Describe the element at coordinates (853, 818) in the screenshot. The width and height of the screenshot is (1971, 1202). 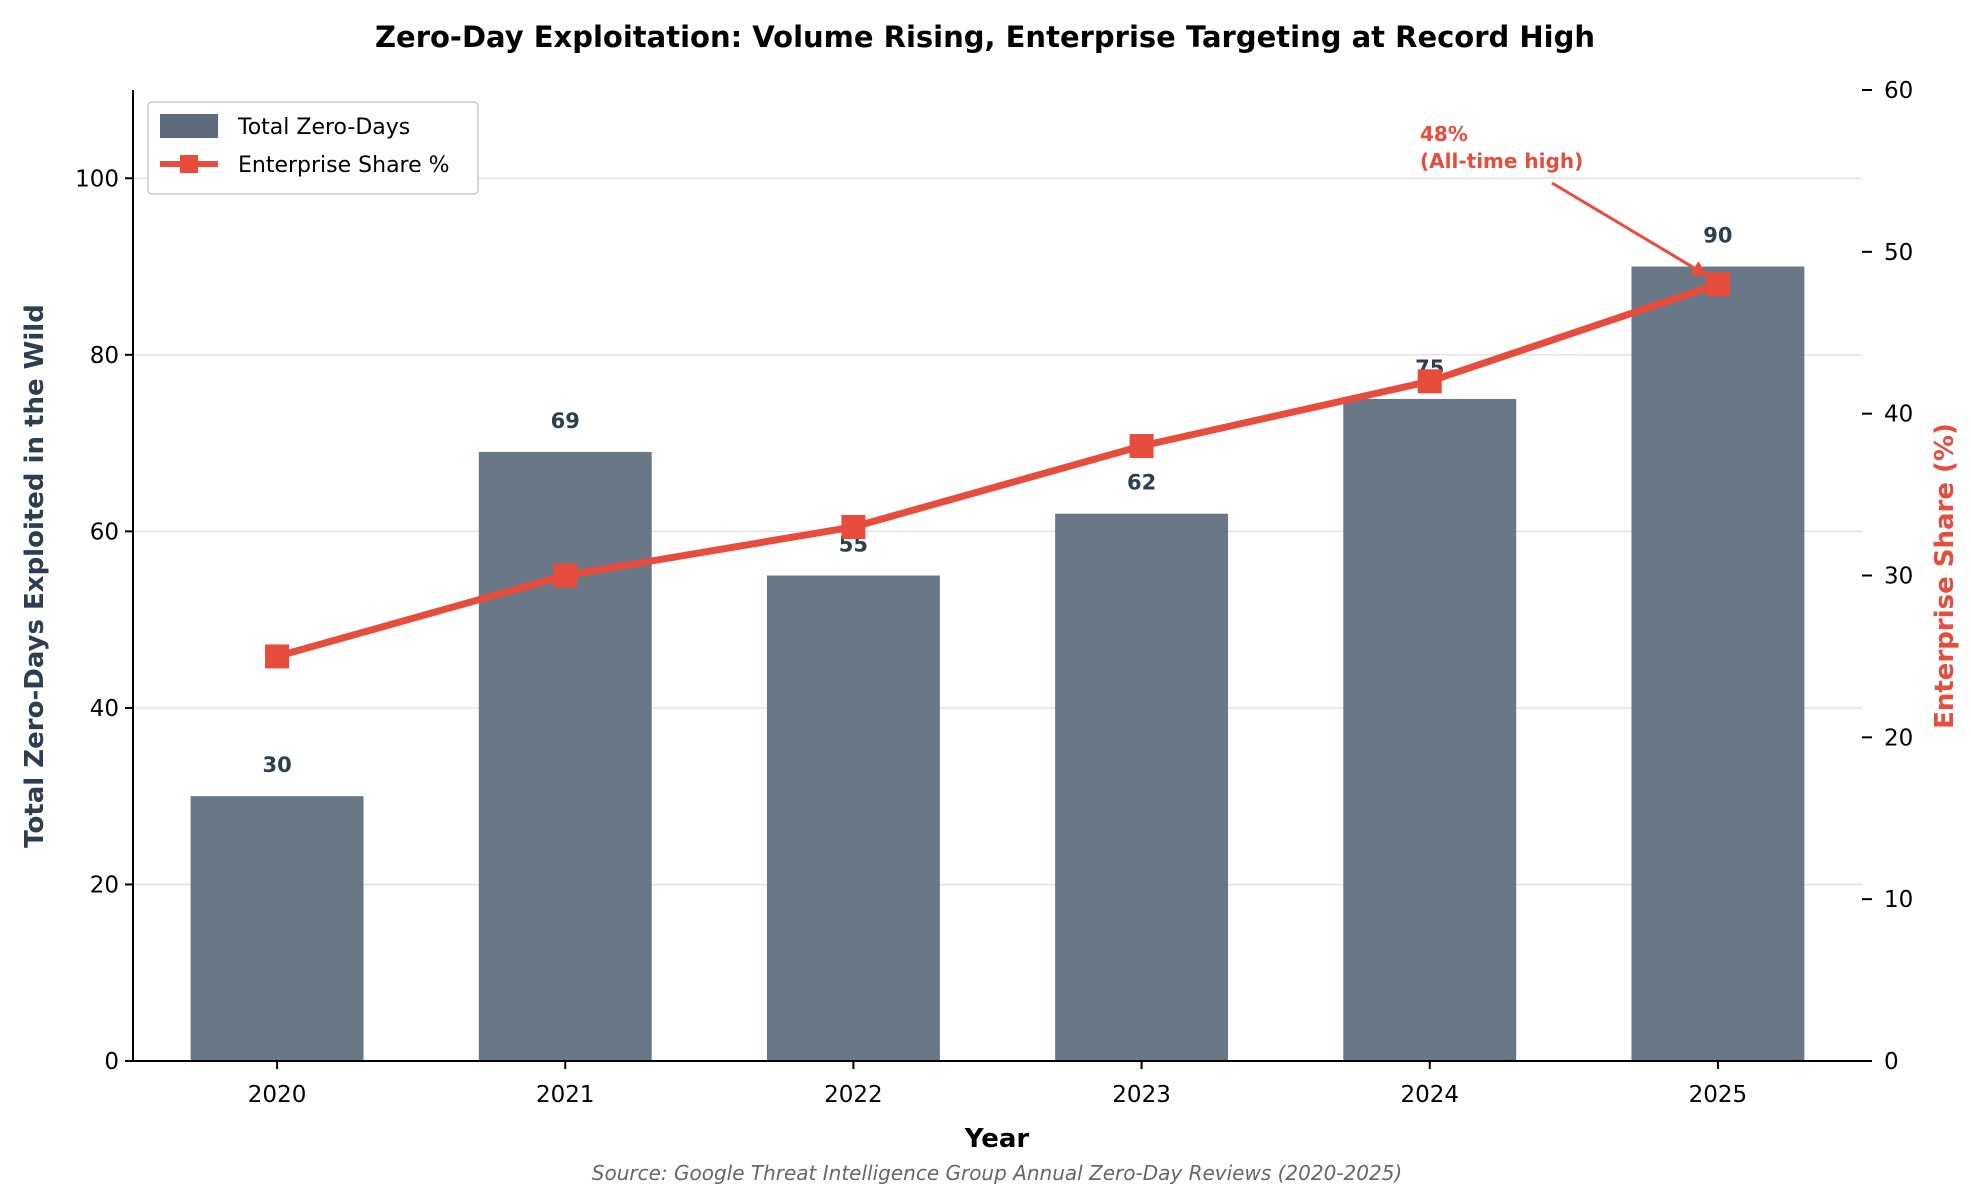
I see `bar-2022` at that location.